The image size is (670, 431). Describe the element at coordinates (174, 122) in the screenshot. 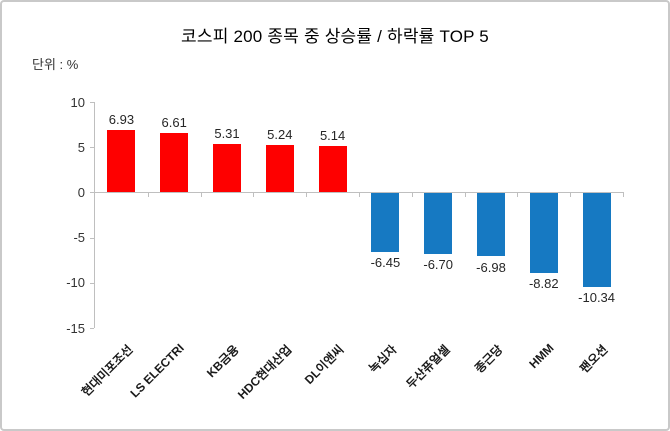

I see `bar-value-label: 6.61` at that location.